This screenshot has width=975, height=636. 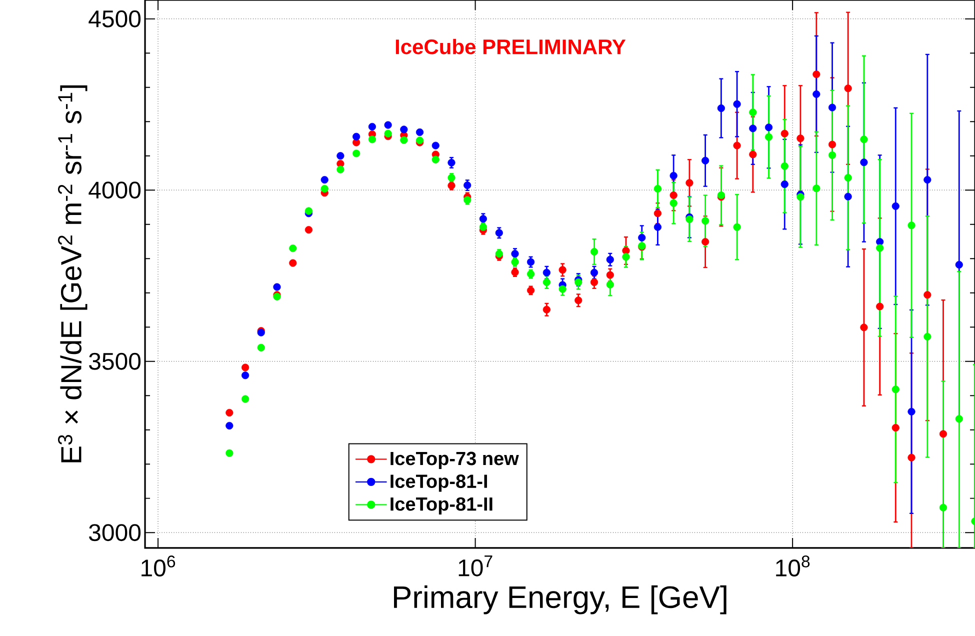 What do you see at coordinates (114, 19) in the screenshot?
I see `y-tick-label: 4500` at bounding box center [114, 19].